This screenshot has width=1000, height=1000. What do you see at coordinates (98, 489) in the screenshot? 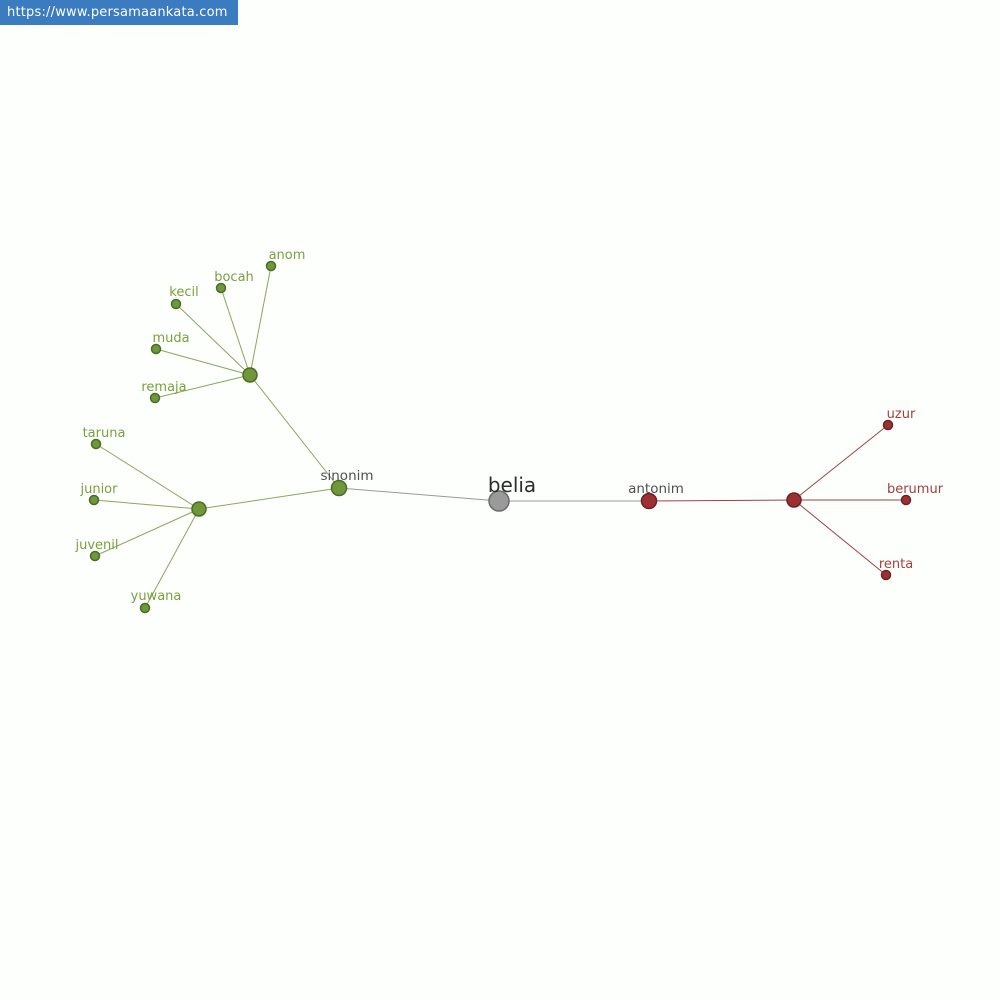
I see `label-junior: junior` at bounding box center [98, 489].